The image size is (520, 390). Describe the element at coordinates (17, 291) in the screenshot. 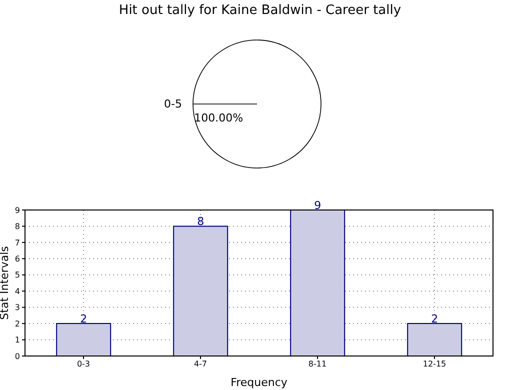

I see `y-tick-label: 4` at that location.